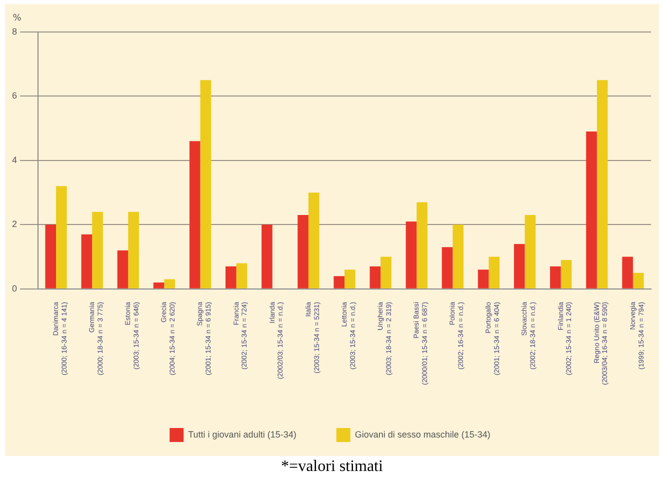 Image resolution: width=664 pixels, height=483 pixels. What do you see at coordinates (422, 434) in the screenshot?
I see `legend-label: Giovani di sesso maschile (15-34)` at bounding box center [422, 434].